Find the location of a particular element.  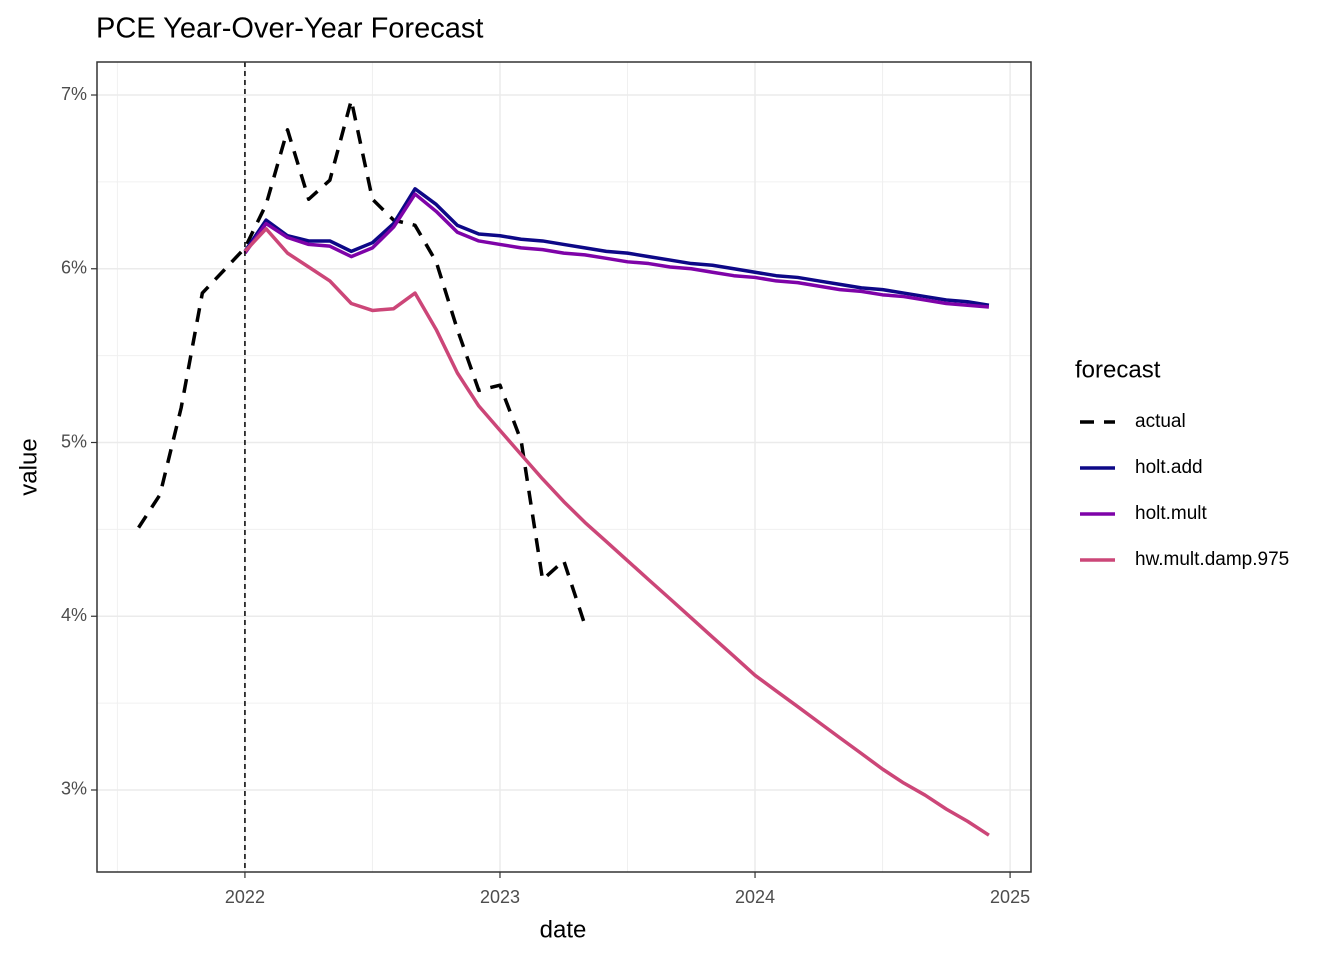

legend-label: holt.add is located at coordinates (1169, 467).